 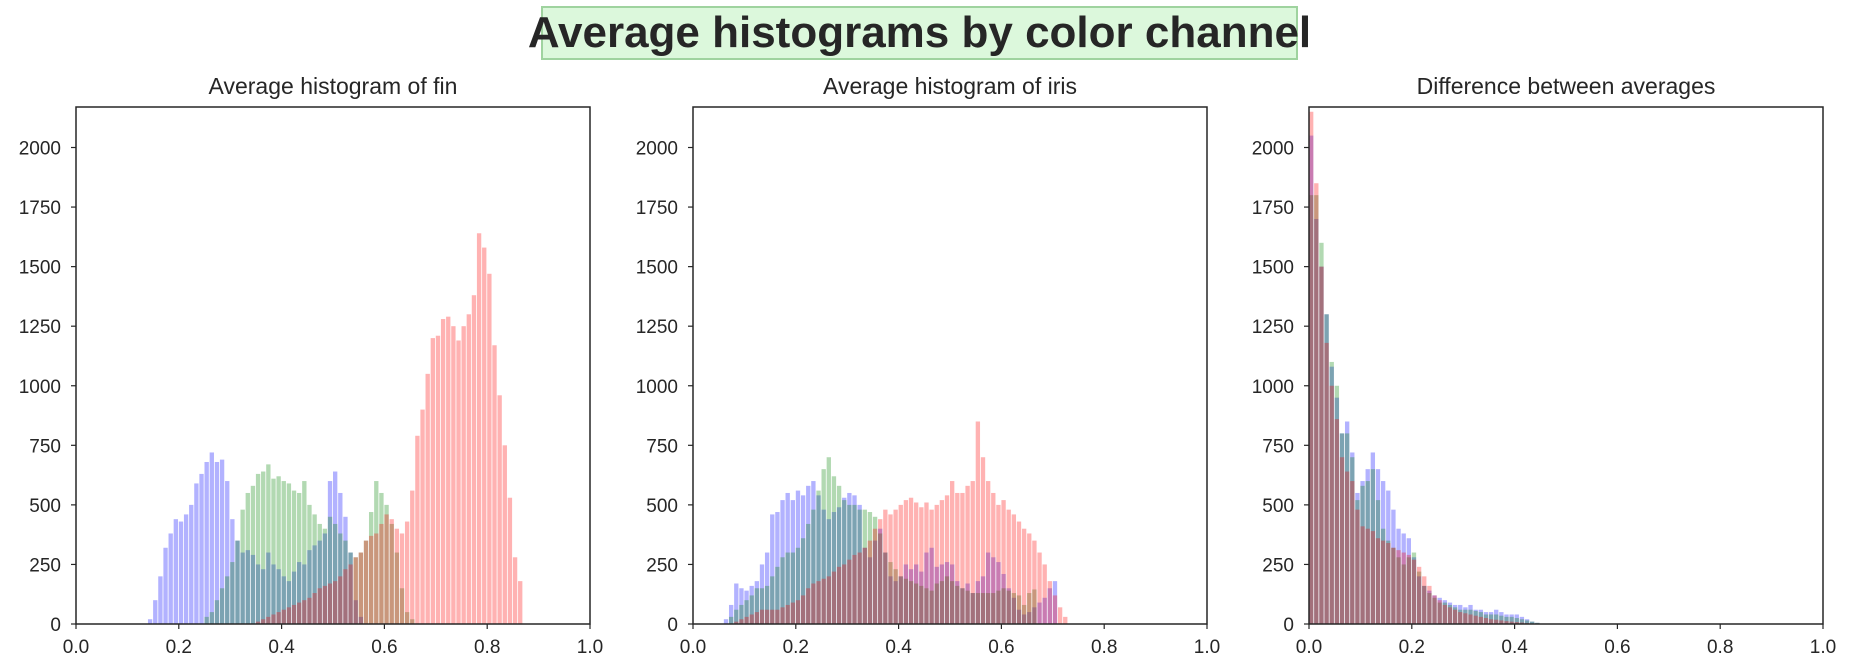 What do you see at coordinates (919, 33) in the screenshot?
I see `figure-title-box: Average histograms by color channel` at bounding box center [919, 33].